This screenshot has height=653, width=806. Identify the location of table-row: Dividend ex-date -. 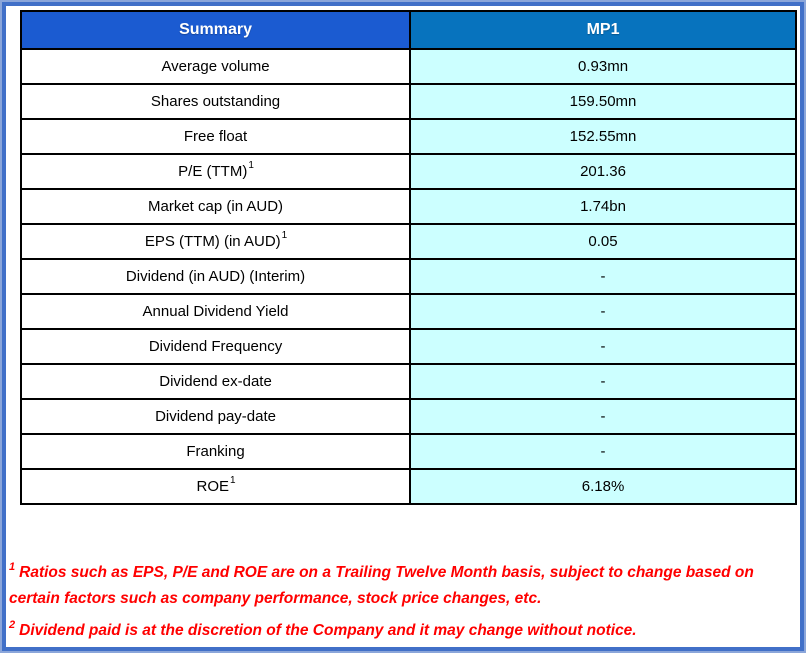
(408, 381).